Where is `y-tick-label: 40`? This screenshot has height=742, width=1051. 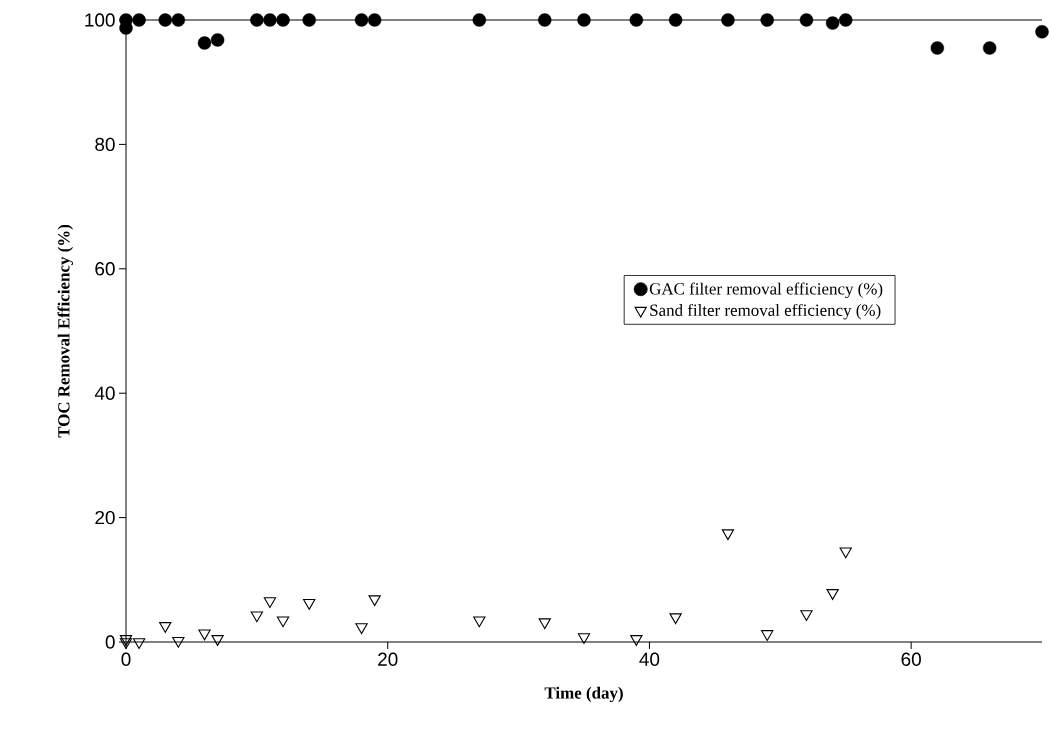 y-tick-label: 40 is located at coordinates (104, 393).